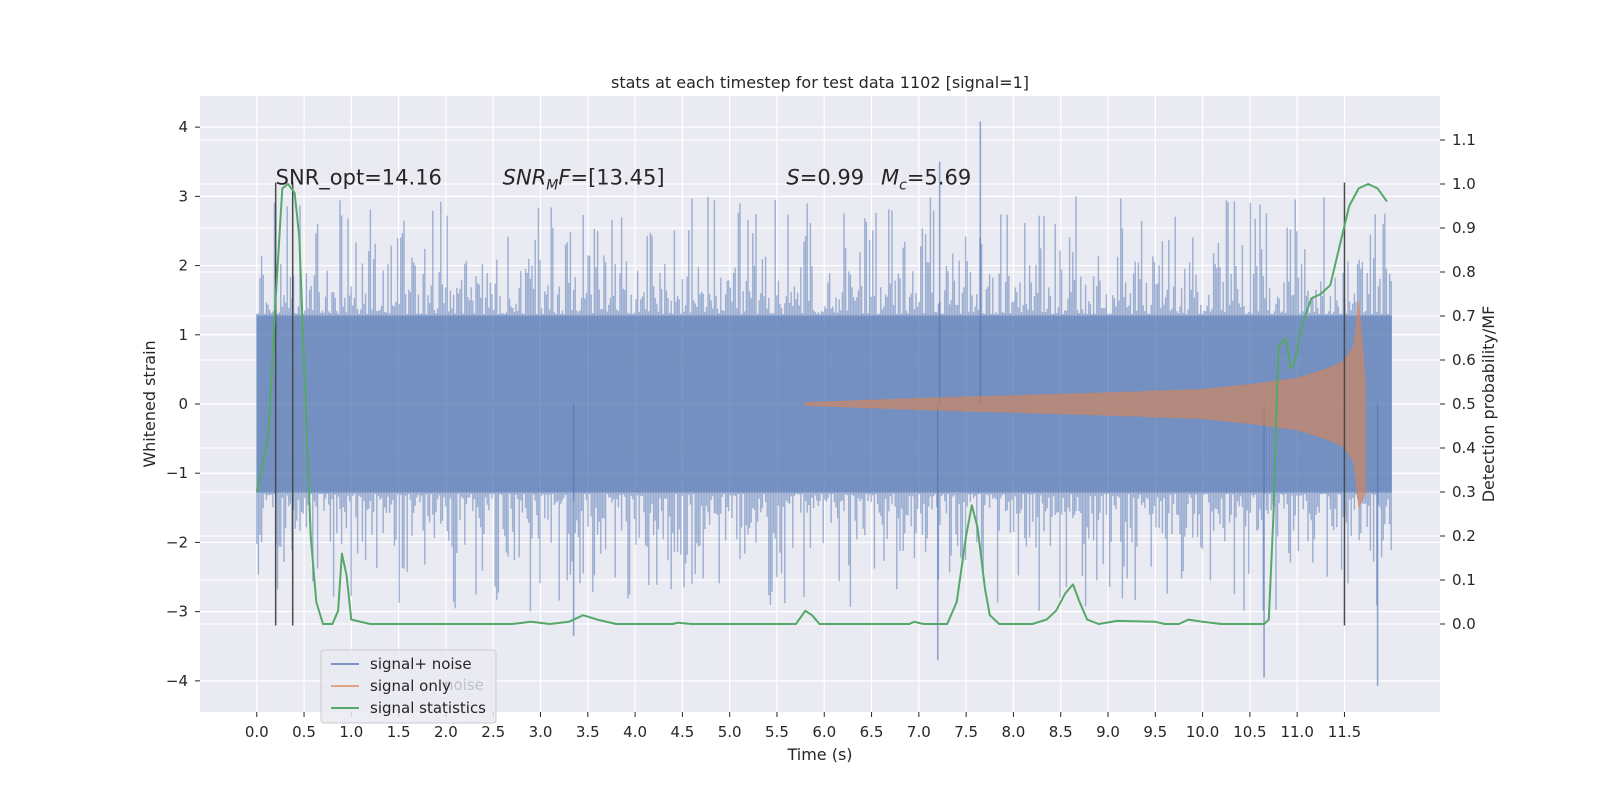  Describe the element at coordinates (1488, 404) in the screenshot. I see `y2-axis-label: Detection probability/MF` at that location.